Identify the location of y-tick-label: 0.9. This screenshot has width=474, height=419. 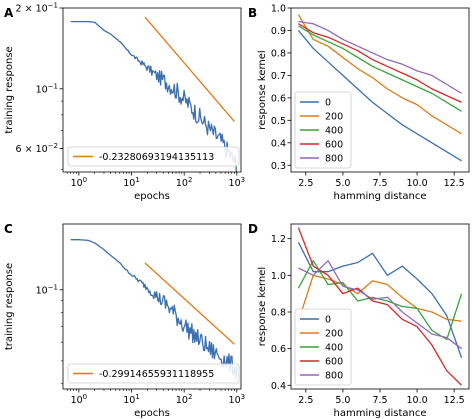
(278, 31).